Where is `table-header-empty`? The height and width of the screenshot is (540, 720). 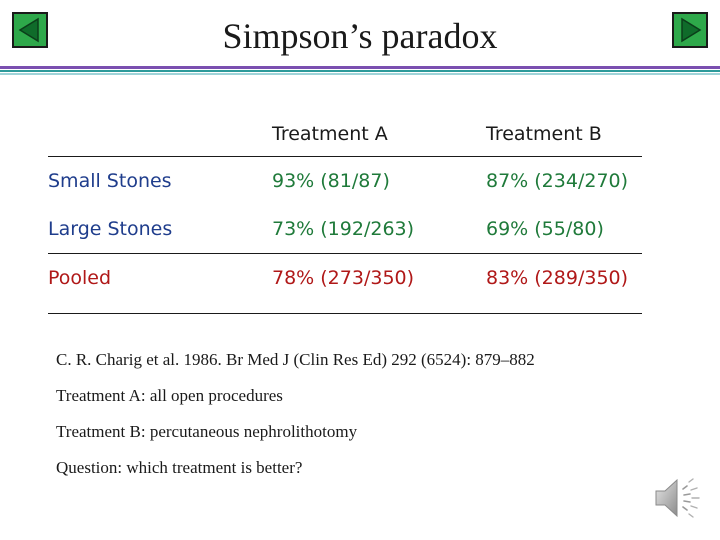
table-header-empty is located at coordinates (160, 134).